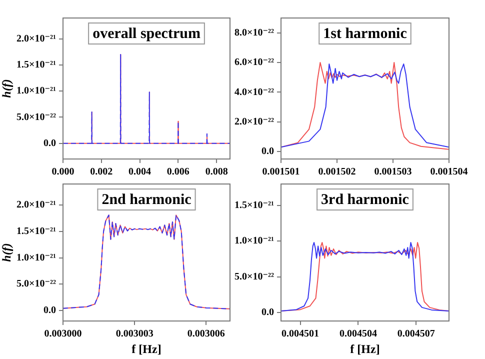 This screenshot has height=359, width=485. What do you see at coordinates (63, 334) in the screenshot?
I see `x-tick-label: 0.003000` at bounding box center [63, 334].